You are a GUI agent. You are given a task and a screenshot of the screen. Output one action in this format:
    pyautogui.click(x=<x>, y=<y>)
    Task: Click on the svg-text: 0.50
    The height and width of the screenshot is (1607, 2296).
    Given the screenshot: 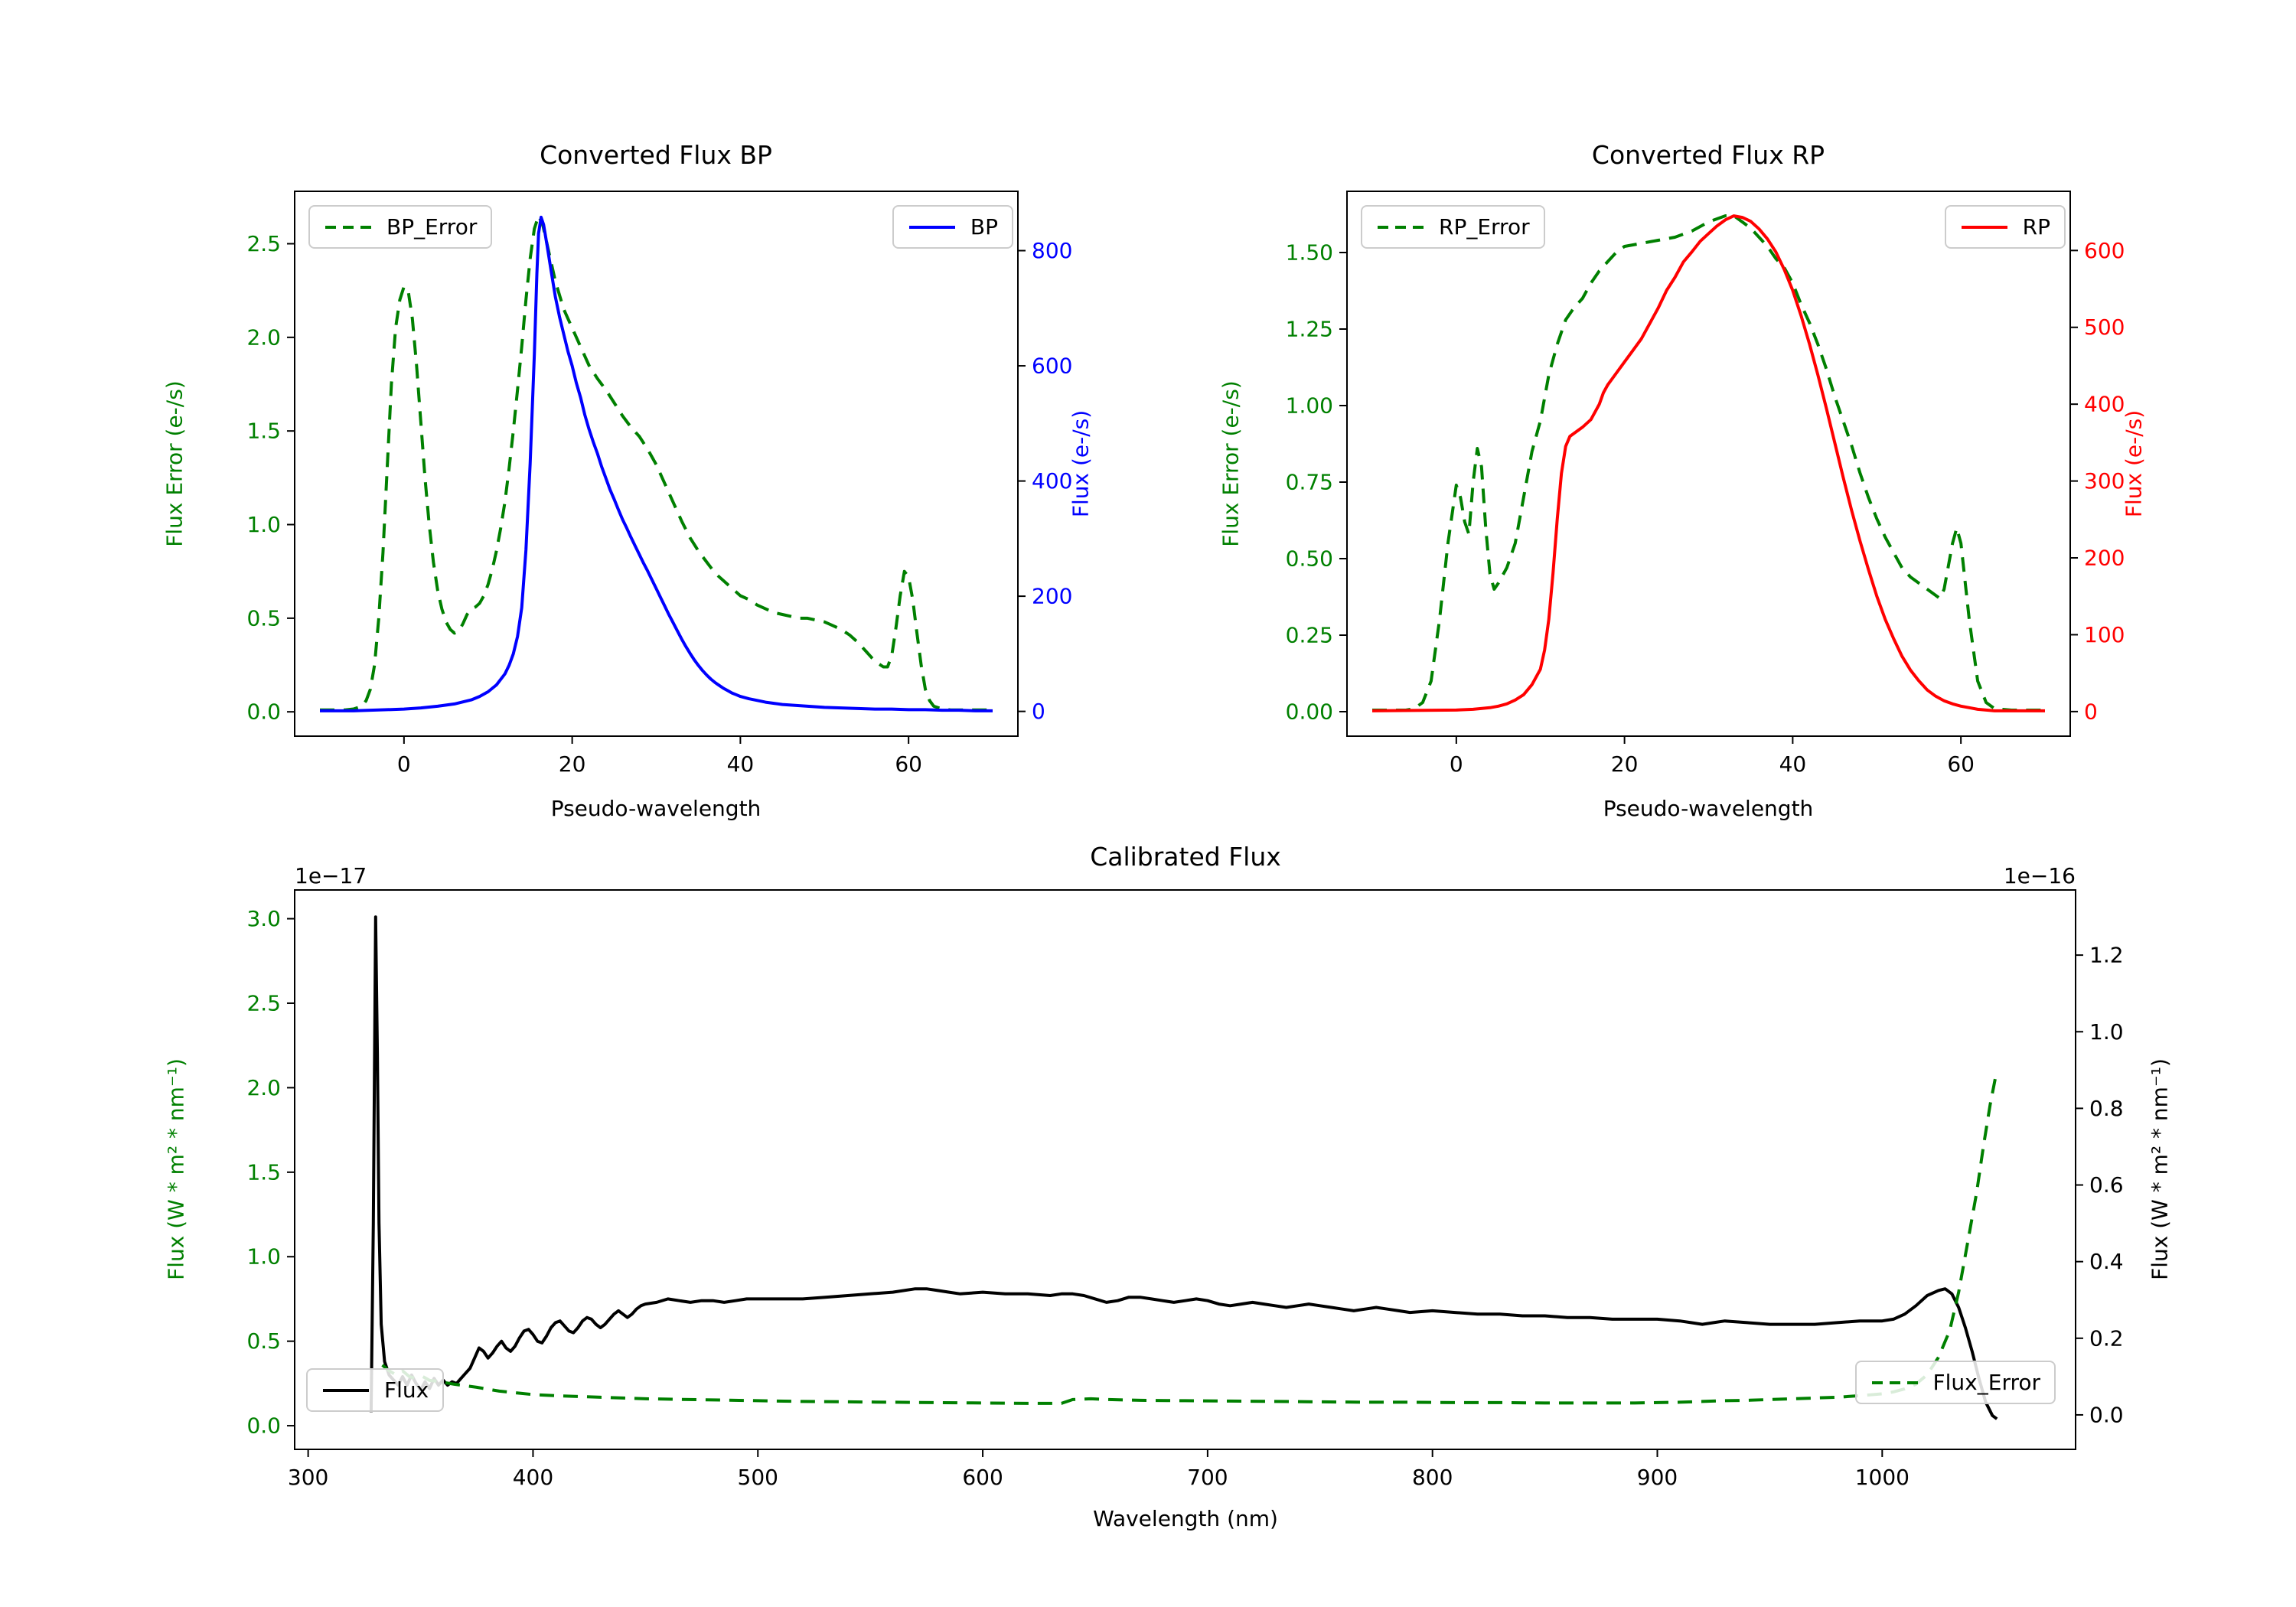 What is the action you would take?
    pyautogui.click(x=1309, y=559)
    